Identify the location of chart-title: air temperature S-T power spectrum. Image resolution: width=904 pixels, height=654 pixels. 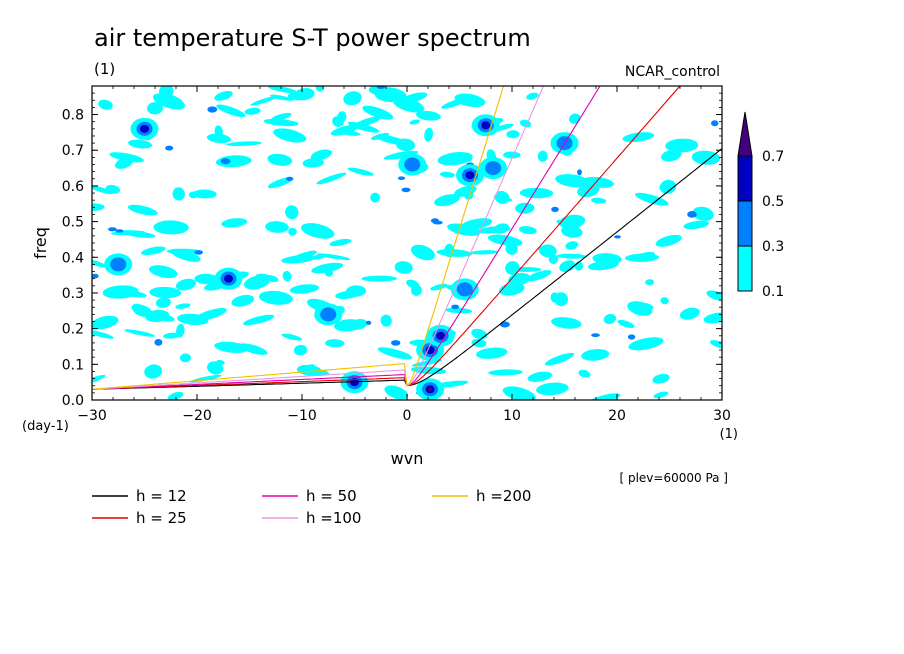
(312, 38).